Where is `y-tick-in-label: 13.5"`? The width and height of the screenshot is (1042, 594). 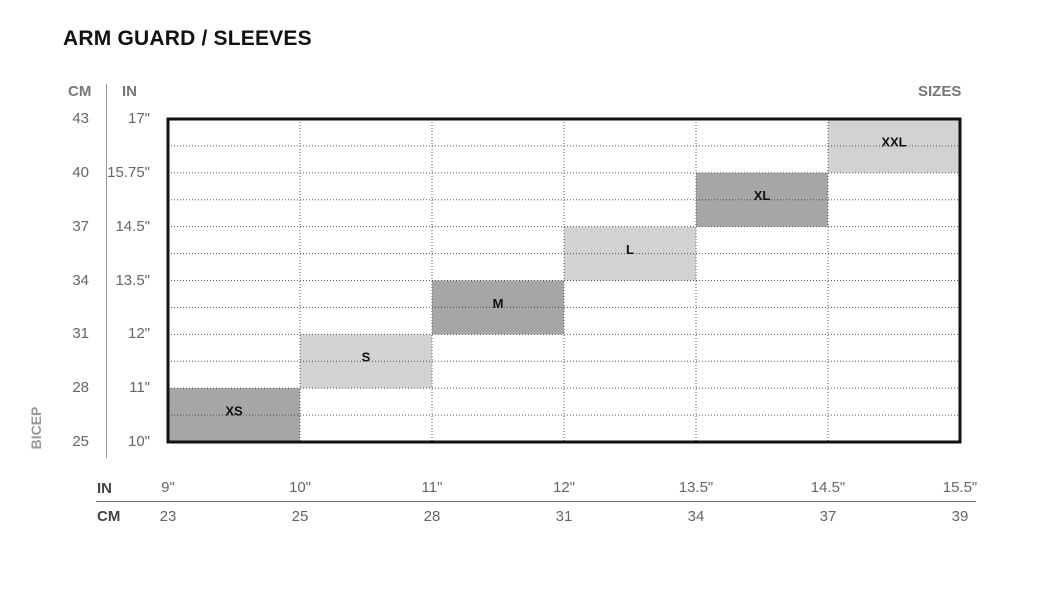
y-tick-in-label: 13.5" is located at coordinates (132, 280).